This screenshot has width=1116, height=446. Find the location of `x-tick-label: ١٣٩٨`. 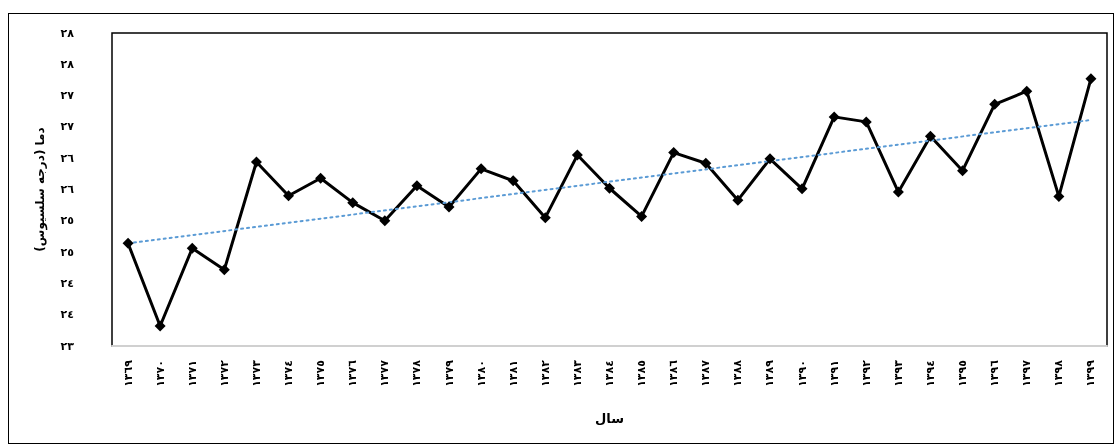

x-tick-label: ١٣٩٨ is located at coordinates (1059, 373).